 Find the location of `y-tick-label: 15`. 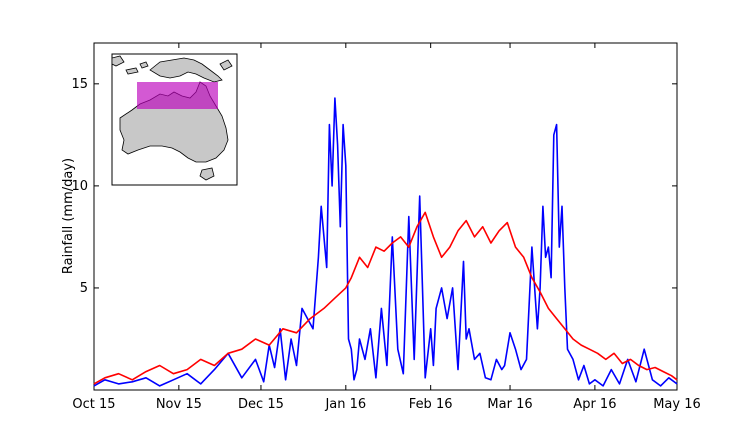

y-tick-label: 15 is located at coordinates (79, 84).